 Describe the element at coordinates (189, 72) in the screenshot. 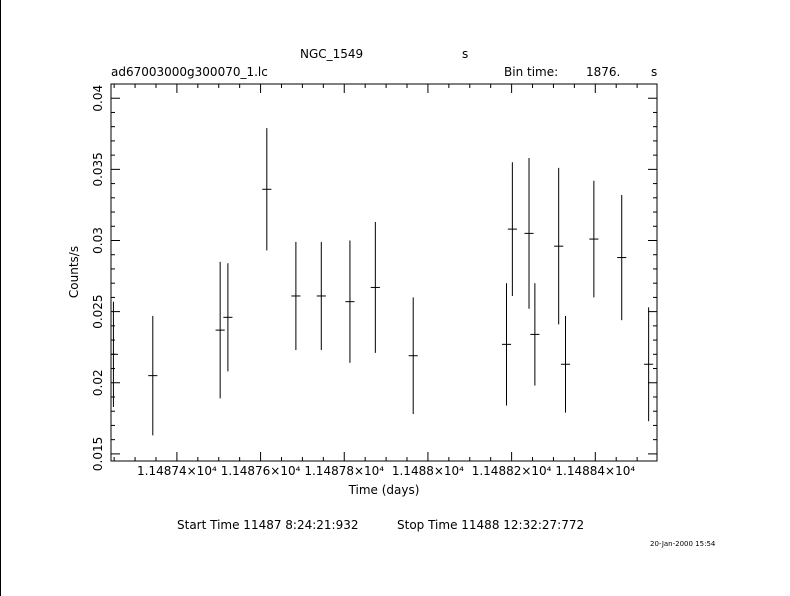

I see `lc-filename: ad67003000g300070_1.lc` at that location.